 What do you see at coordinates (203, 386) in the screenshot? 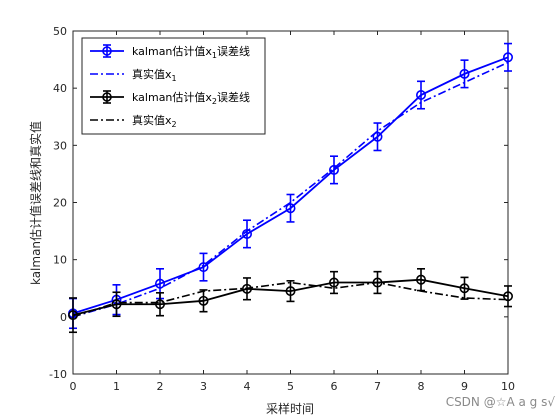
I see `x-tick-label: 3` at bounding box center [203, 386].